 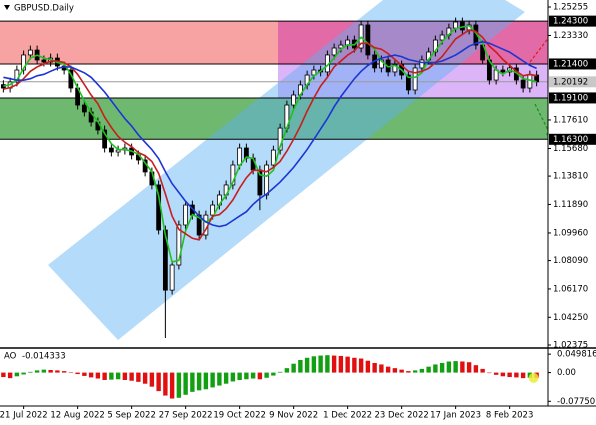 What do you see at coordinates (413, 42) in the screenshot?
I see `highlight-upper` at bounding box center [413, 42].